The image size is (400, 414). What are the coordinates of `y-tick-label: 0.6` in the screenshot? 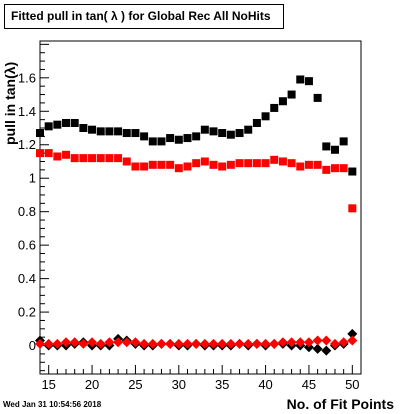 It's located at (27, 245).